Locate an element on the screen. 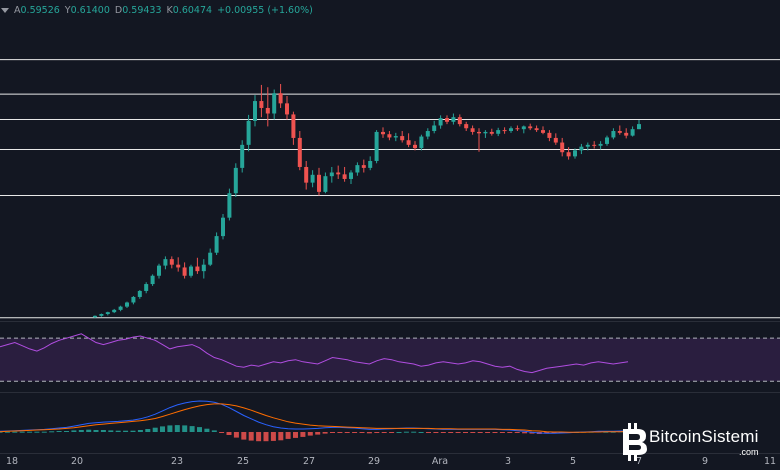 The image size is (780, 470). open-value: 0.59526 is located at coordinates (40, 10).